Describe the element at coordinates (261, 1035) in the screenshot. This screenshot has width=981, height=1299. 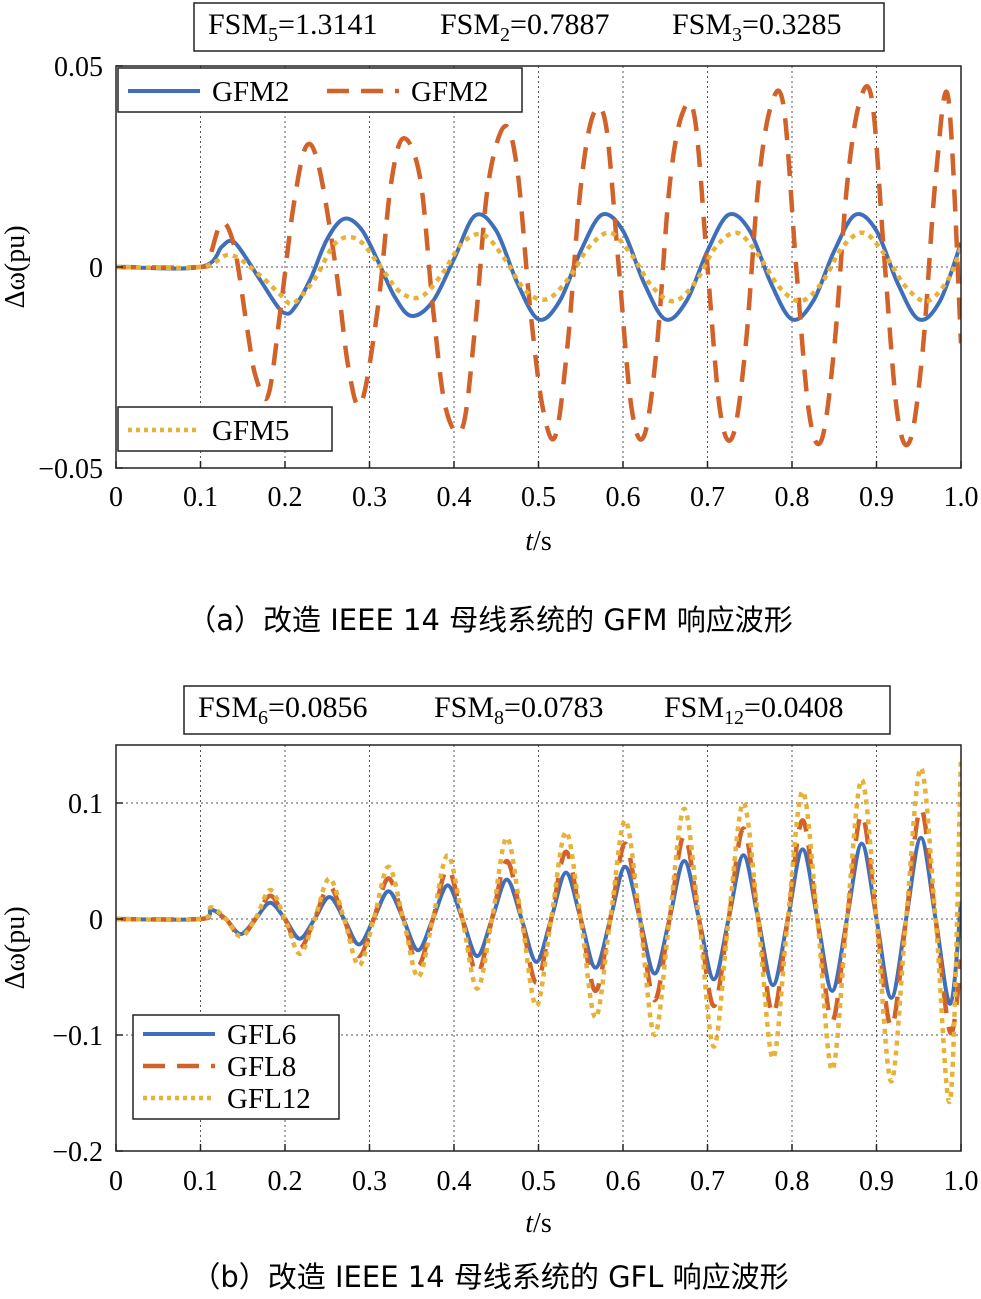
I see `legend-label: GFL6` at that location.